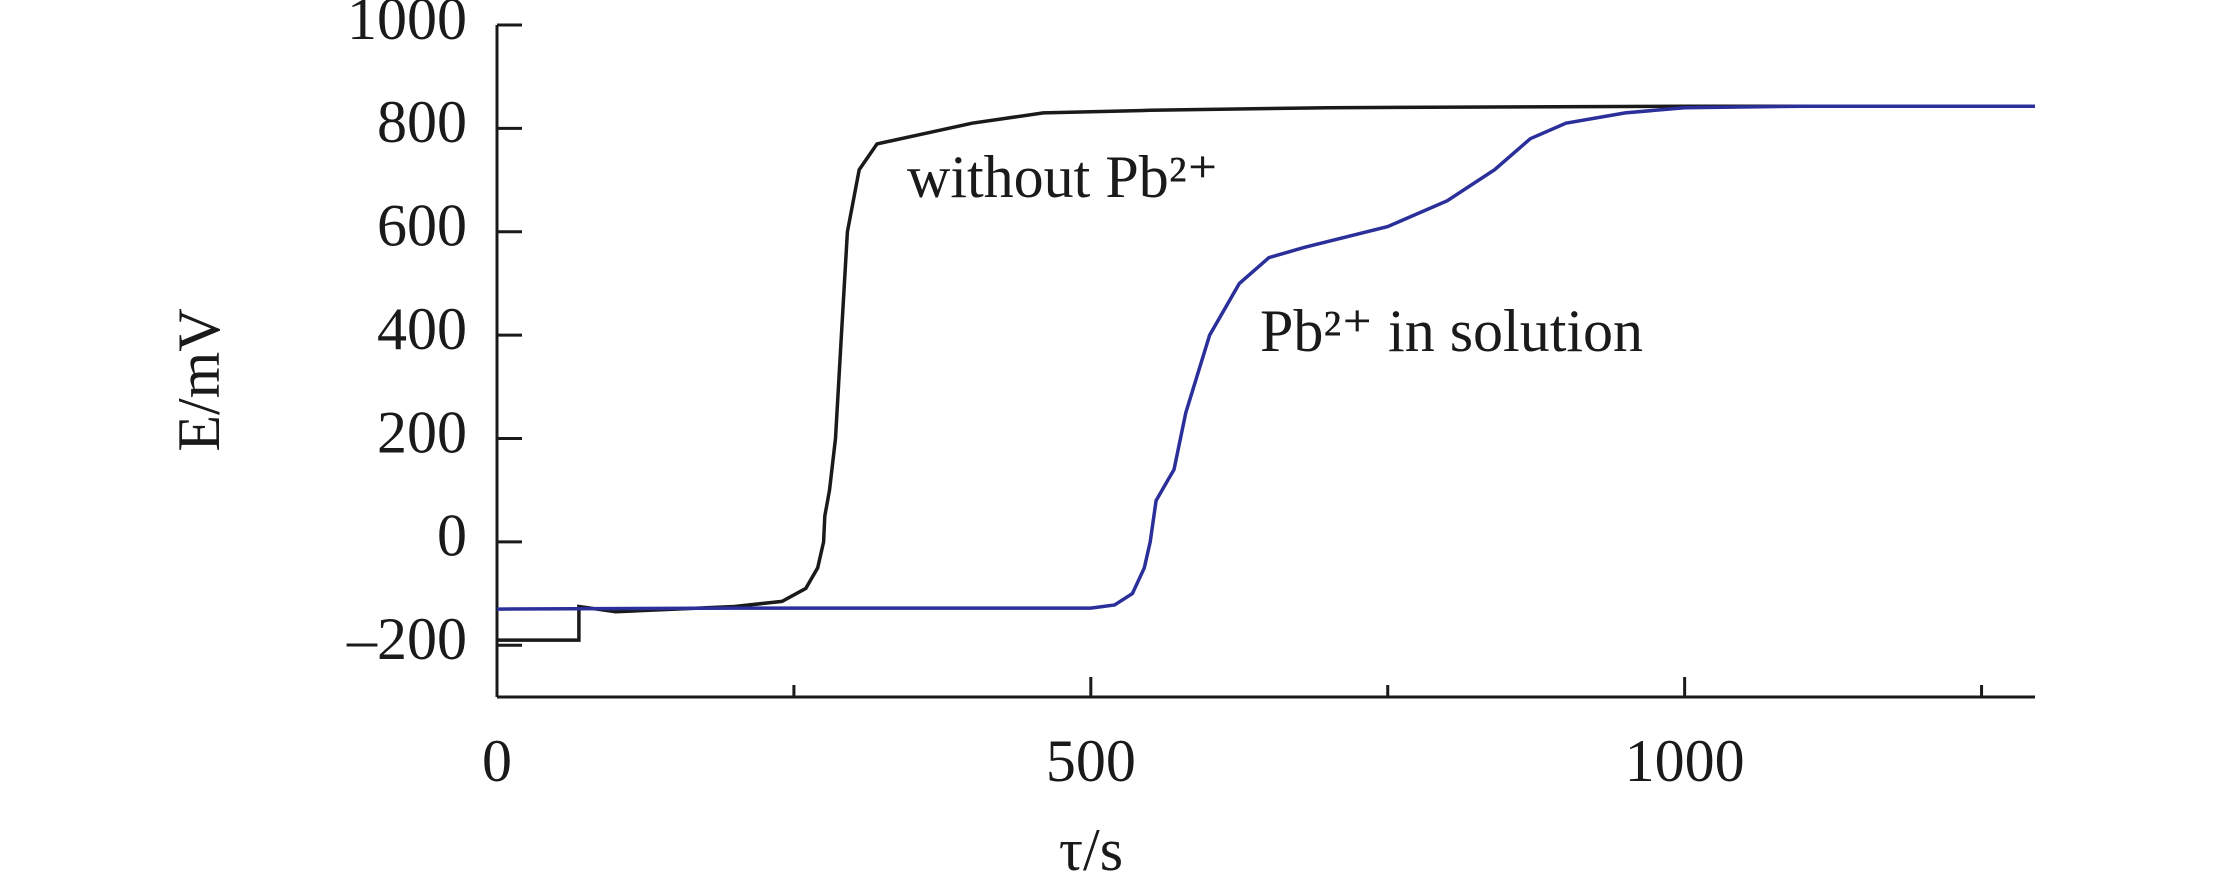 This screenshot has height=886, width=2213. Describe the element at coordinates (1062, 177) in the screenshot. I see `series-label: without Pb²⁺` at that location.